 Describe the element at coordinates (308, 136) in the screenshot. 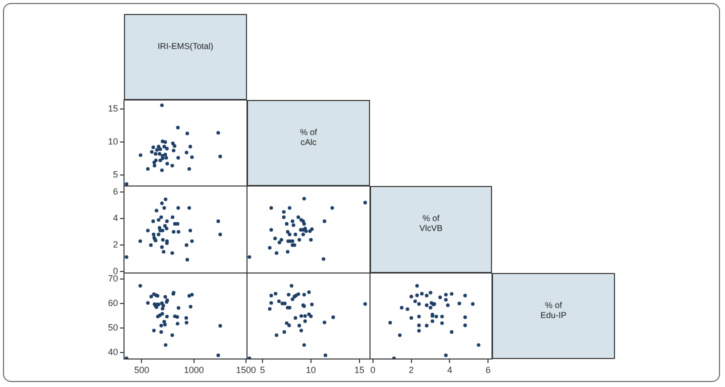

I see `text: % of cAlc` at that location.